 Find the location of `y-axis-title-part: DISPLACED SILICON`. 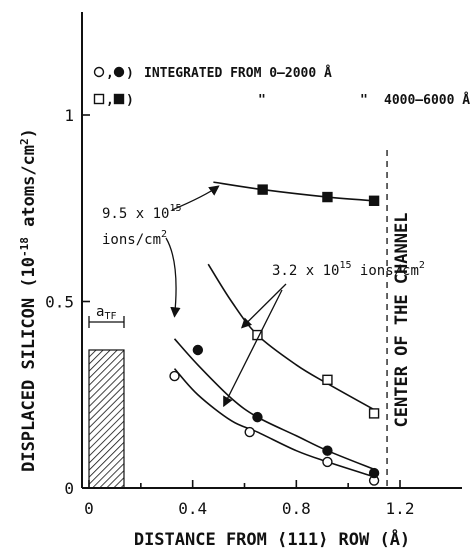

y-axis-title-part: DISPLACED SILICON is located at coordinates (29, 380).